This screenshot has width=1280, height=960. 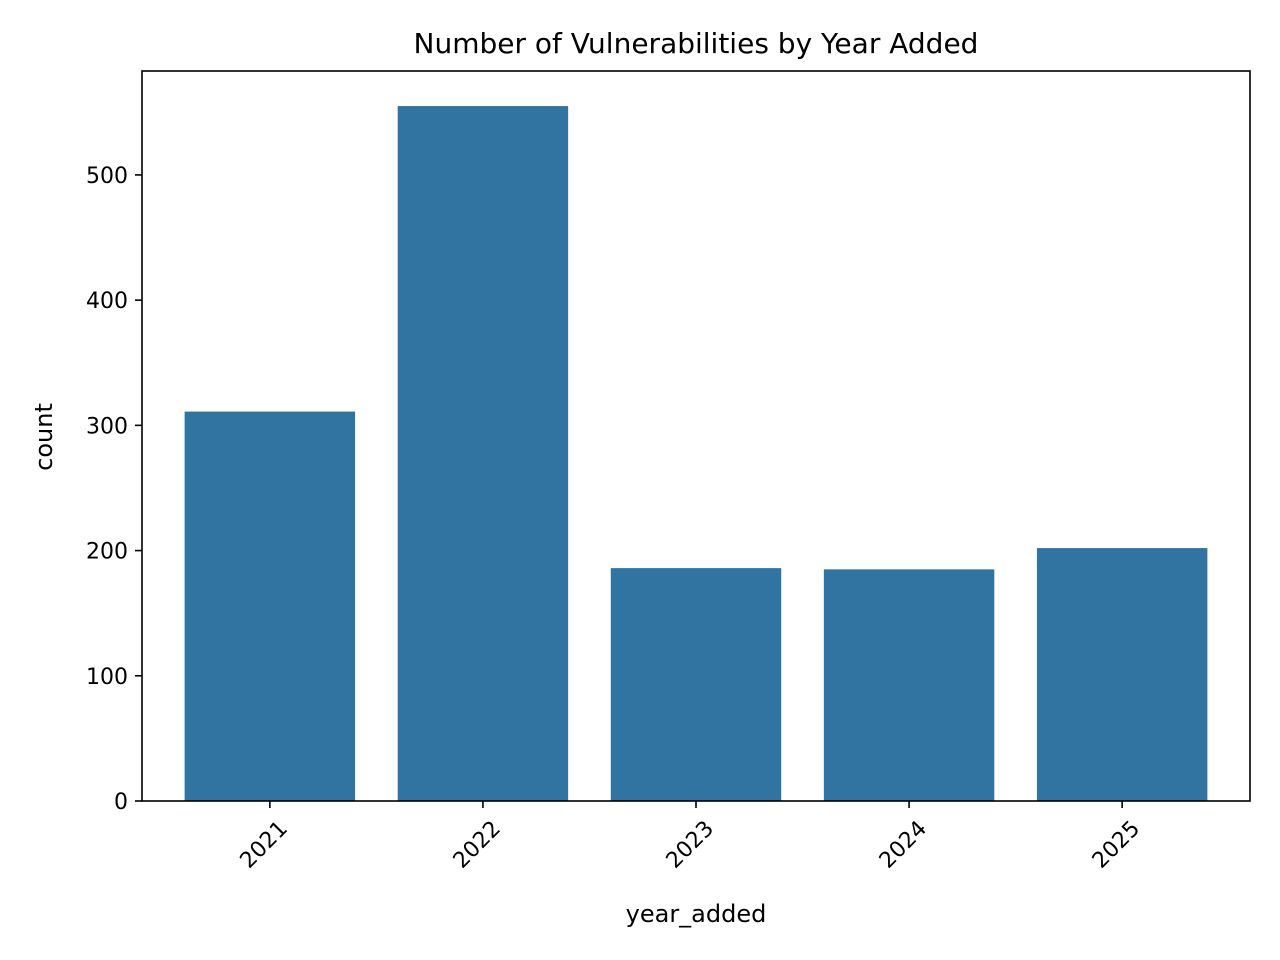 I want to click on bar-2023, so click(x=696, y=684).